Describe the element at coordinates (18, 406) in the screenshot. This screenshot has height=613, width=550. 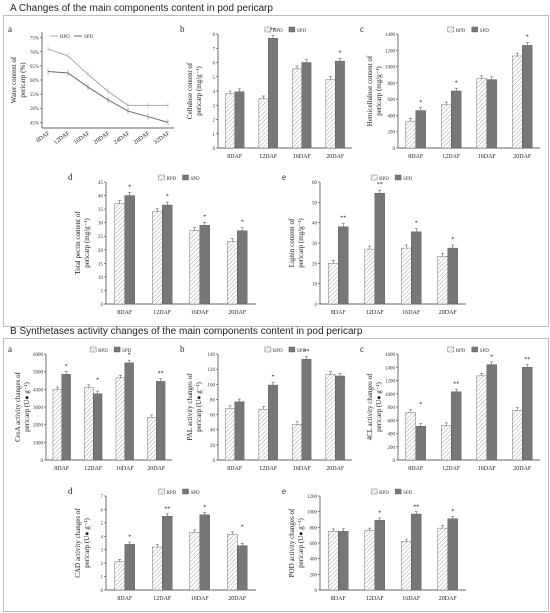
I see `y-axis-label-line1: CesA activity changes of` at that location.